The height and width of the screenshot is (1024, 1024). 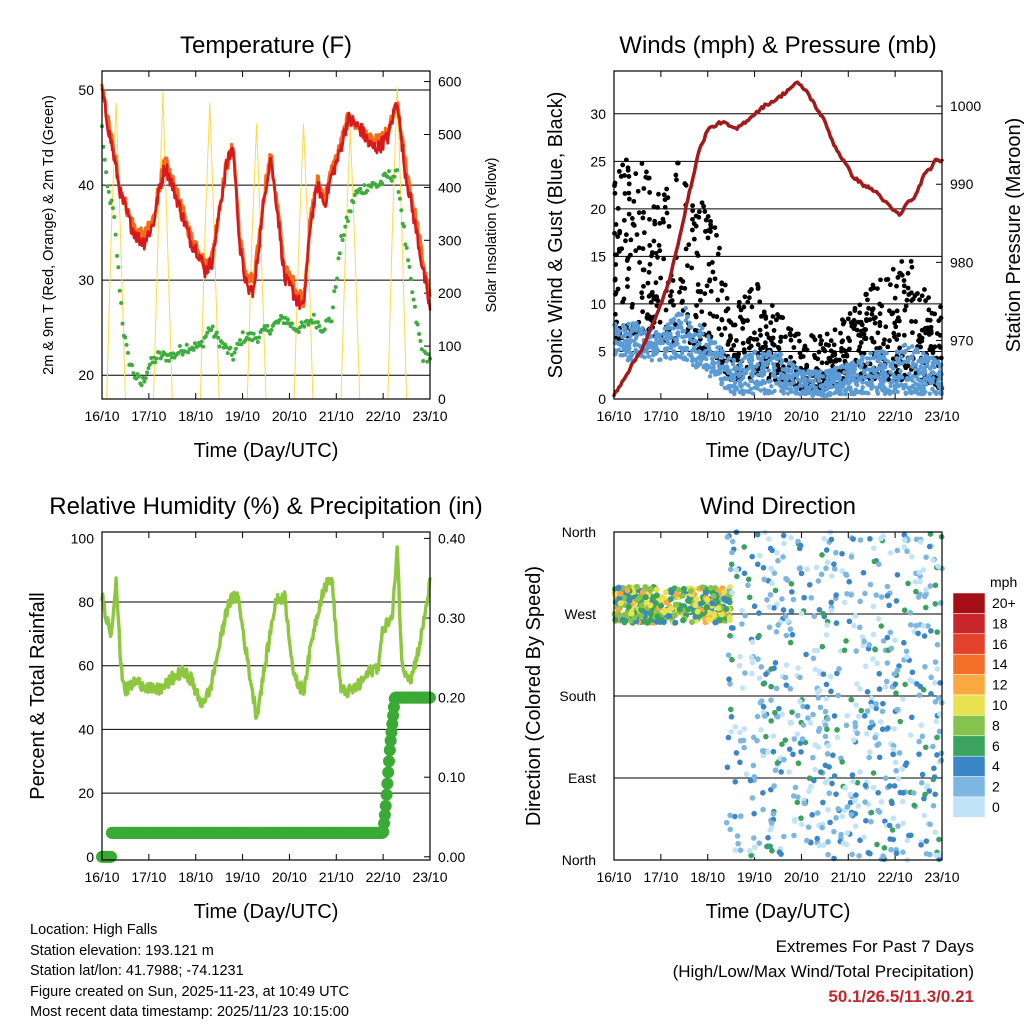 What do you see at coordinates (969, 685) in the screenshot?
I see `speed-legend-swatch` at bounding box center [969, 685].